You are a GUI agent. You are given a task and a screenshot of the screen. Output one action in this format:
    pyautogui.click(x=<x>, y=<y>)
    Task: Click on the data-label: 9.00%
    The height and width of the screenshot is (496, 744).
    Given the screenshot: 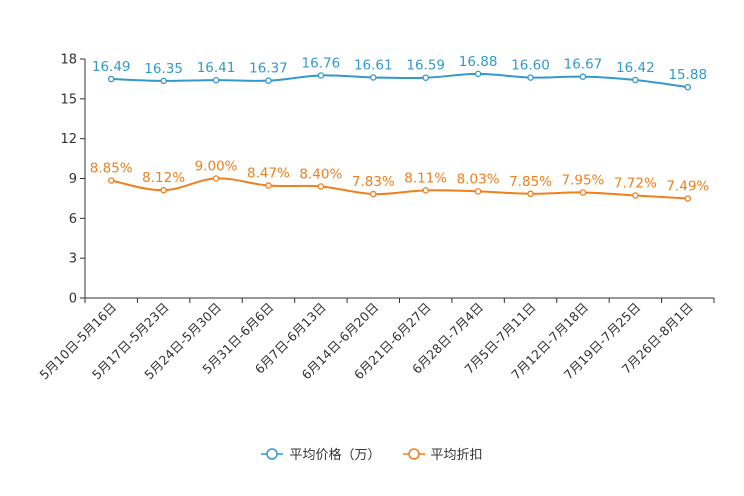 What is the action you would take?
    pyautogui.click(x=216, y=167)
    